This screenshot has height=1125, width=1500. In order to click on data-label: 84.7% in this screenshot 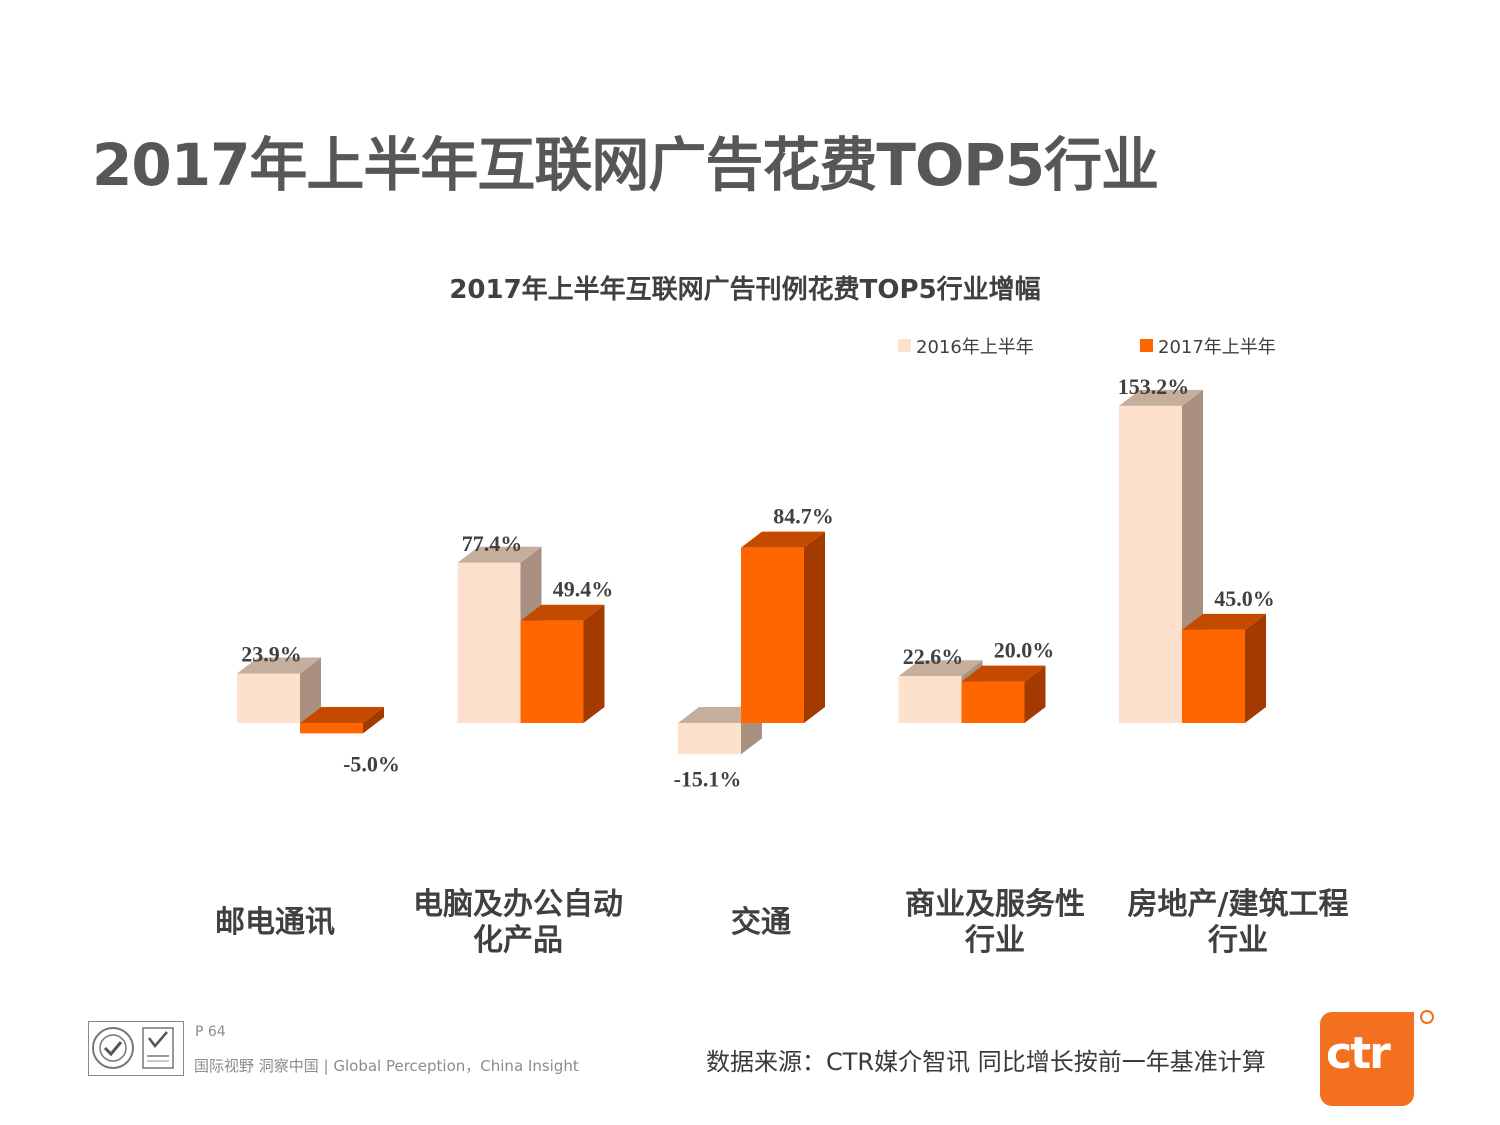, I will do `click(803, 516)`.